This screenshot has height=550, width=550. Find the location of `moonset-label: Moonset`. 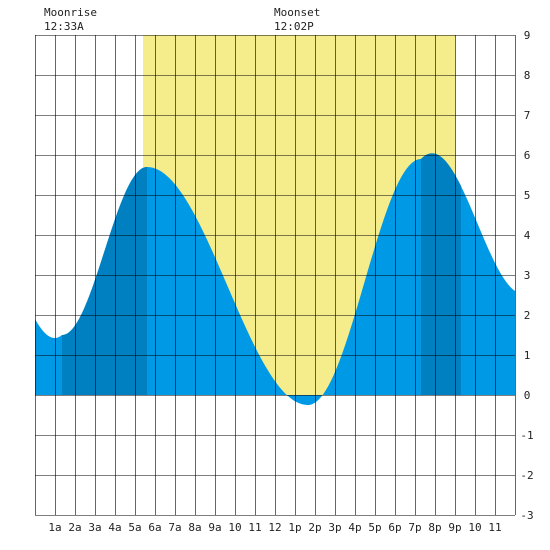

moonset-label: Moonset is located at coordinates (297, 12).